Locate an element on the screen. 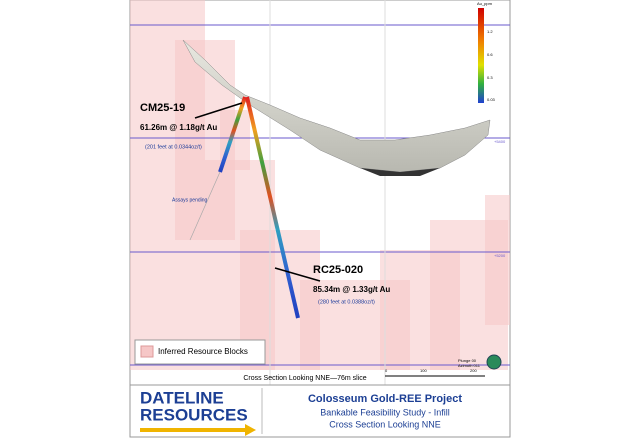 This screenshot has width=640, height=445. elevation-label: +5400 is located at coordinates (500, 141).